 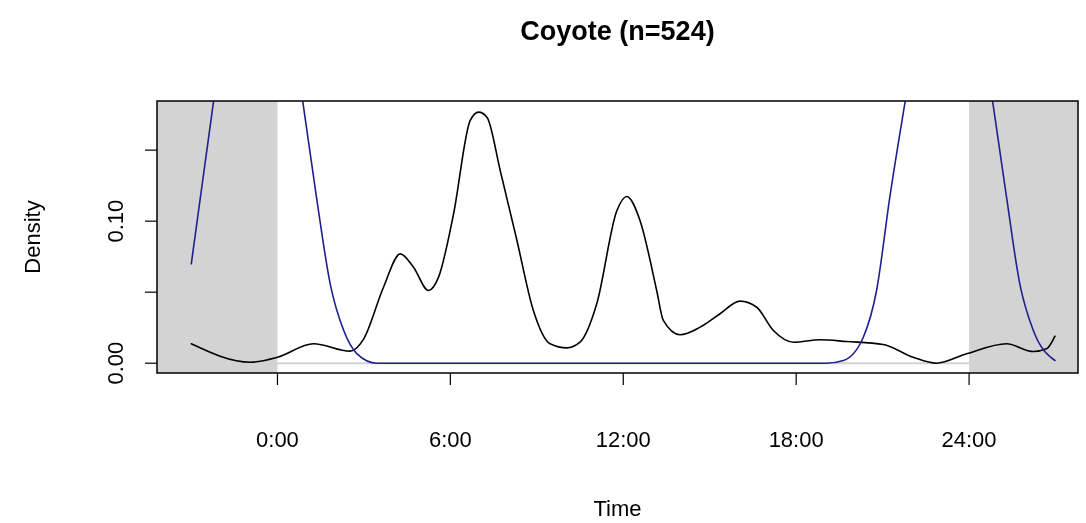 I want to click on y-axis-title: Density, so click(x=32, y=237).